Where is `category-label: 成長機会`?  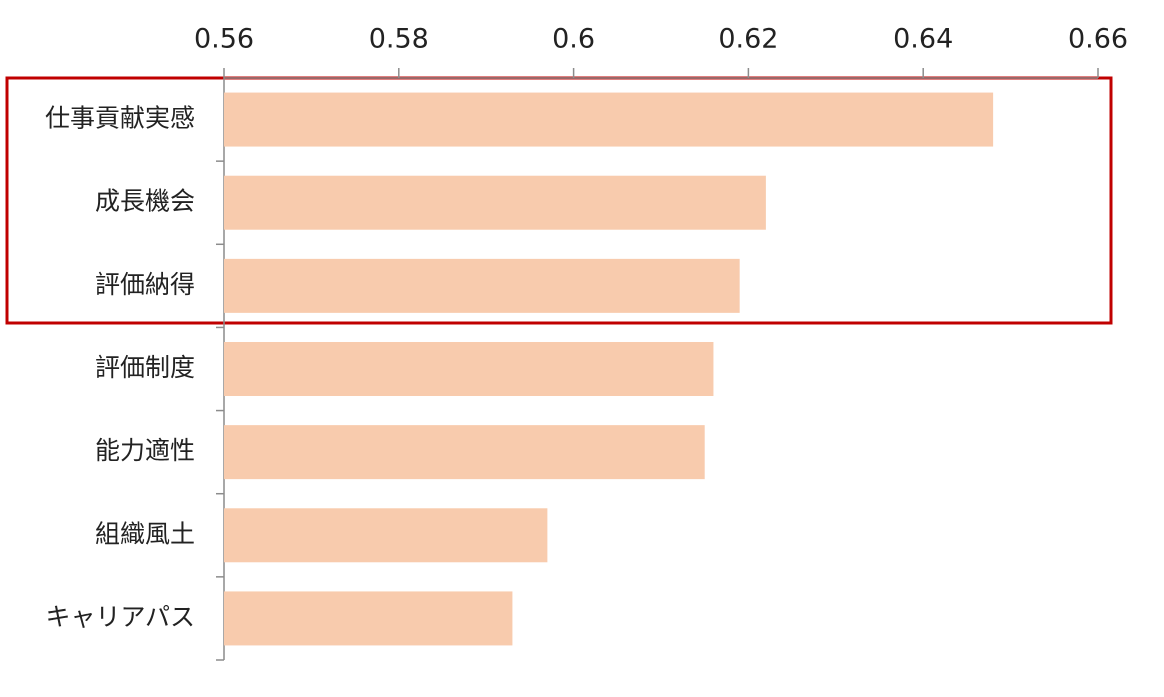
category-label: 成長機会 is located at coordinates (145, 201).